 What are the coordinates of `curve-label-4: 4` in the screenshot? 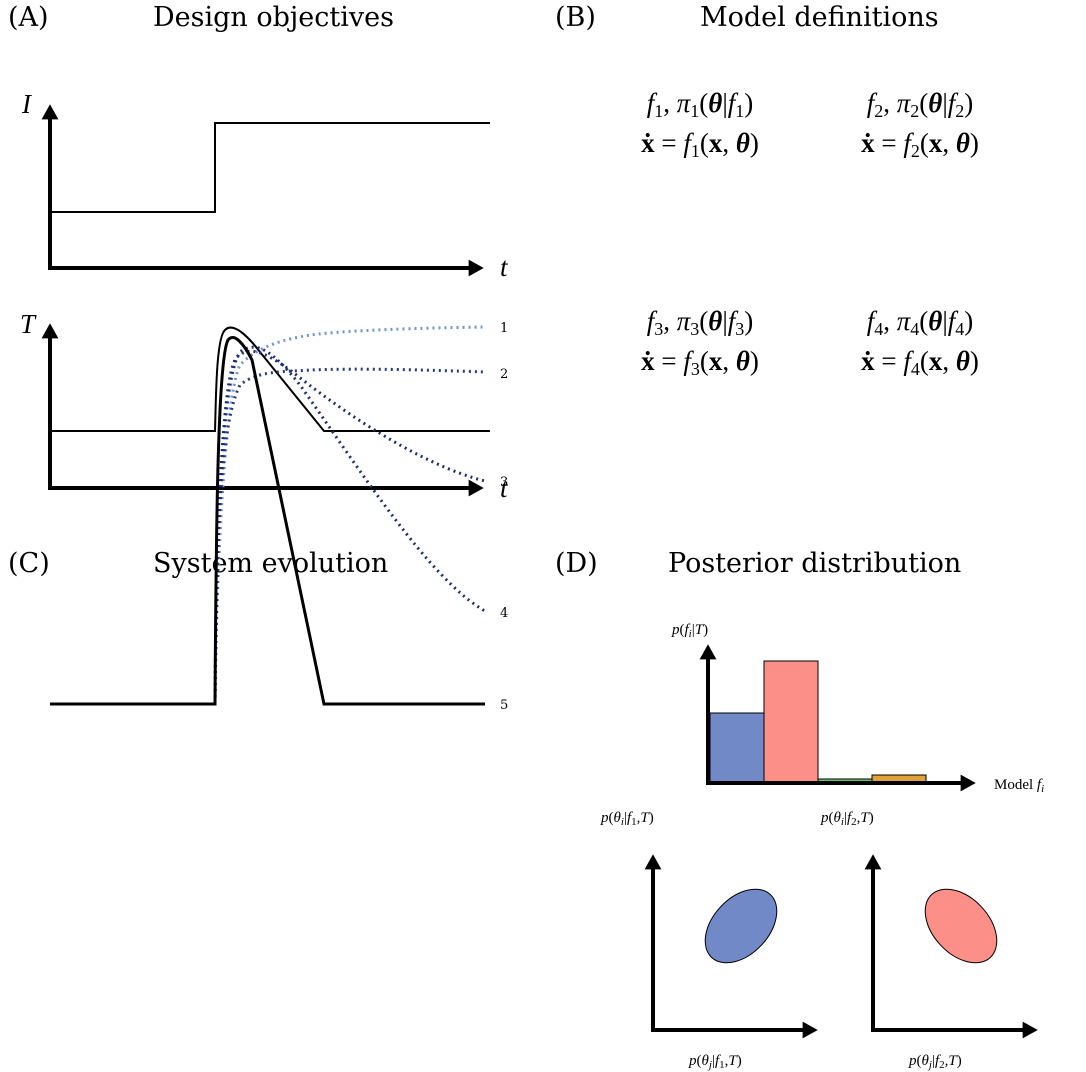 It's located at (504, 613).